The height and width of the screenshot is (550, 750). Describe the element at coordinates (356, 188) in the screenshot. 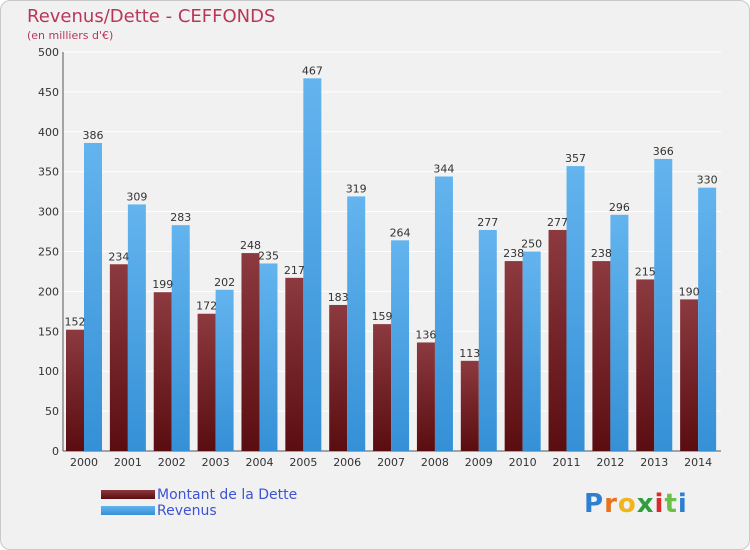

I see `data-label-revenus: 319` at that location.